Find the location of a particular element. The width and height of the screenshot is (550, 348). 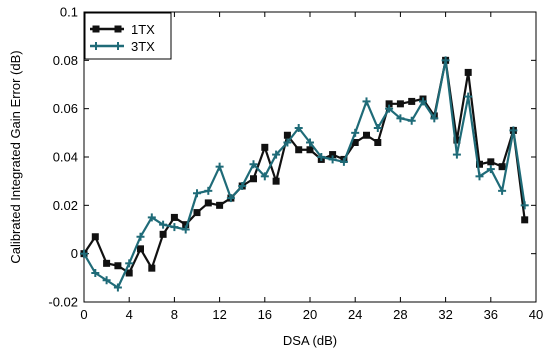

x-tick-label: 4 is located at coordinates (129, 314).